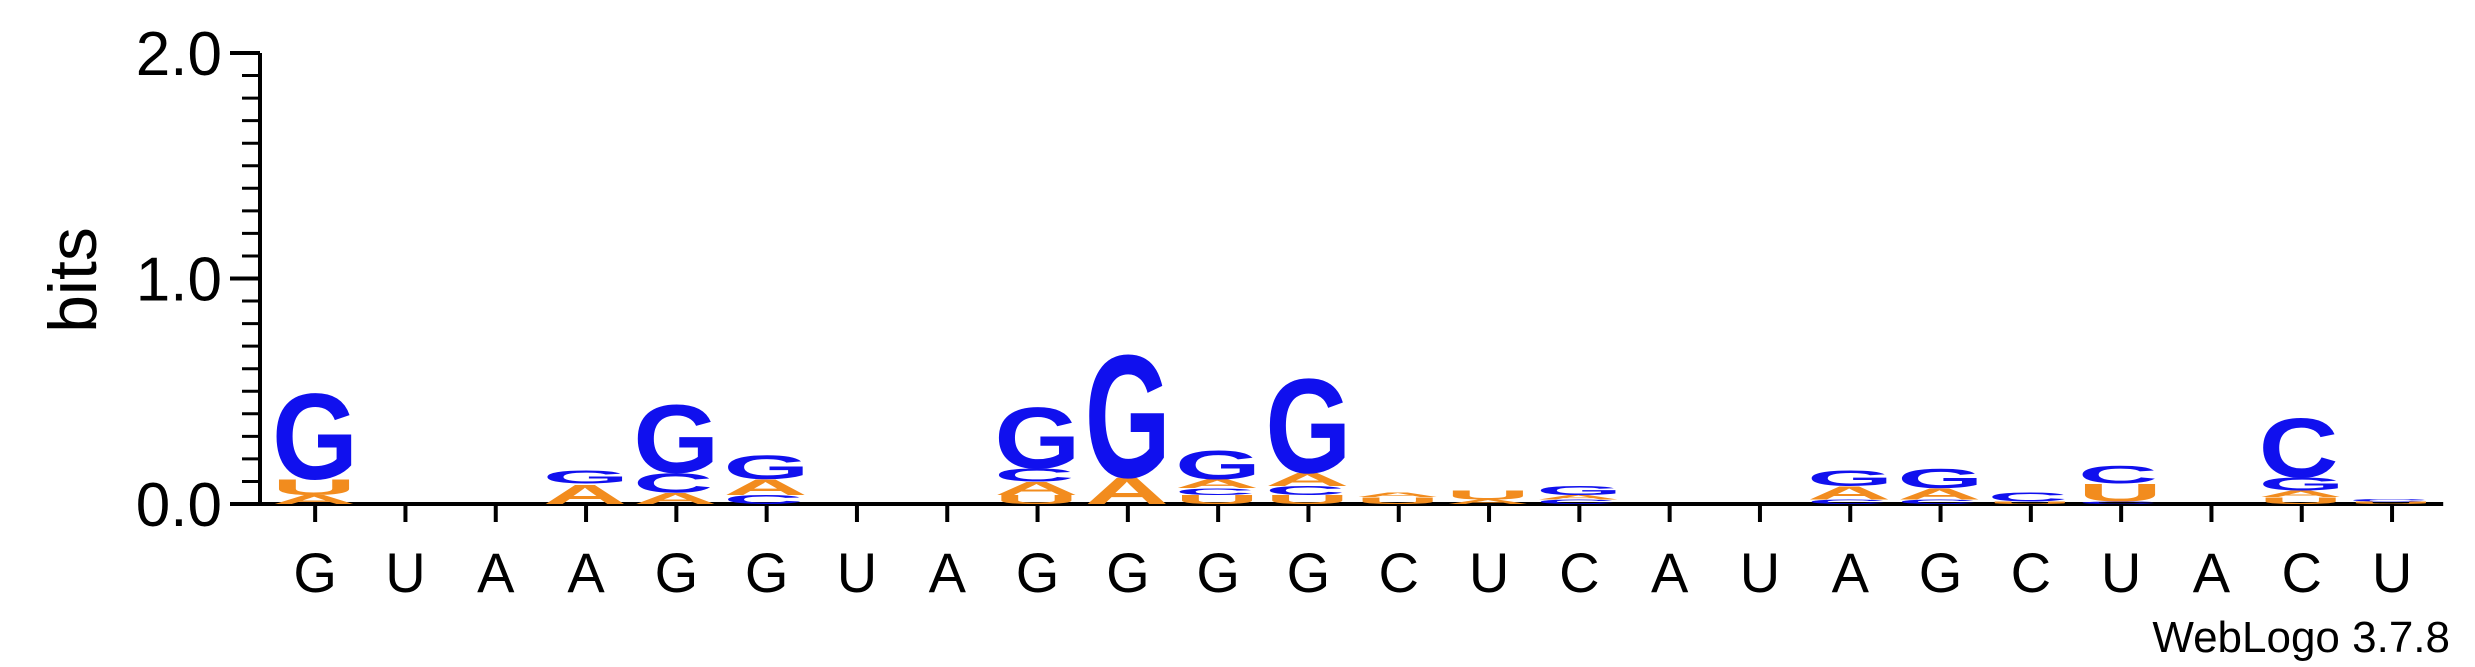 This screenshot has height=667, width=2475. I want to click on y-tick-label: 2.0, so click(179, 54).